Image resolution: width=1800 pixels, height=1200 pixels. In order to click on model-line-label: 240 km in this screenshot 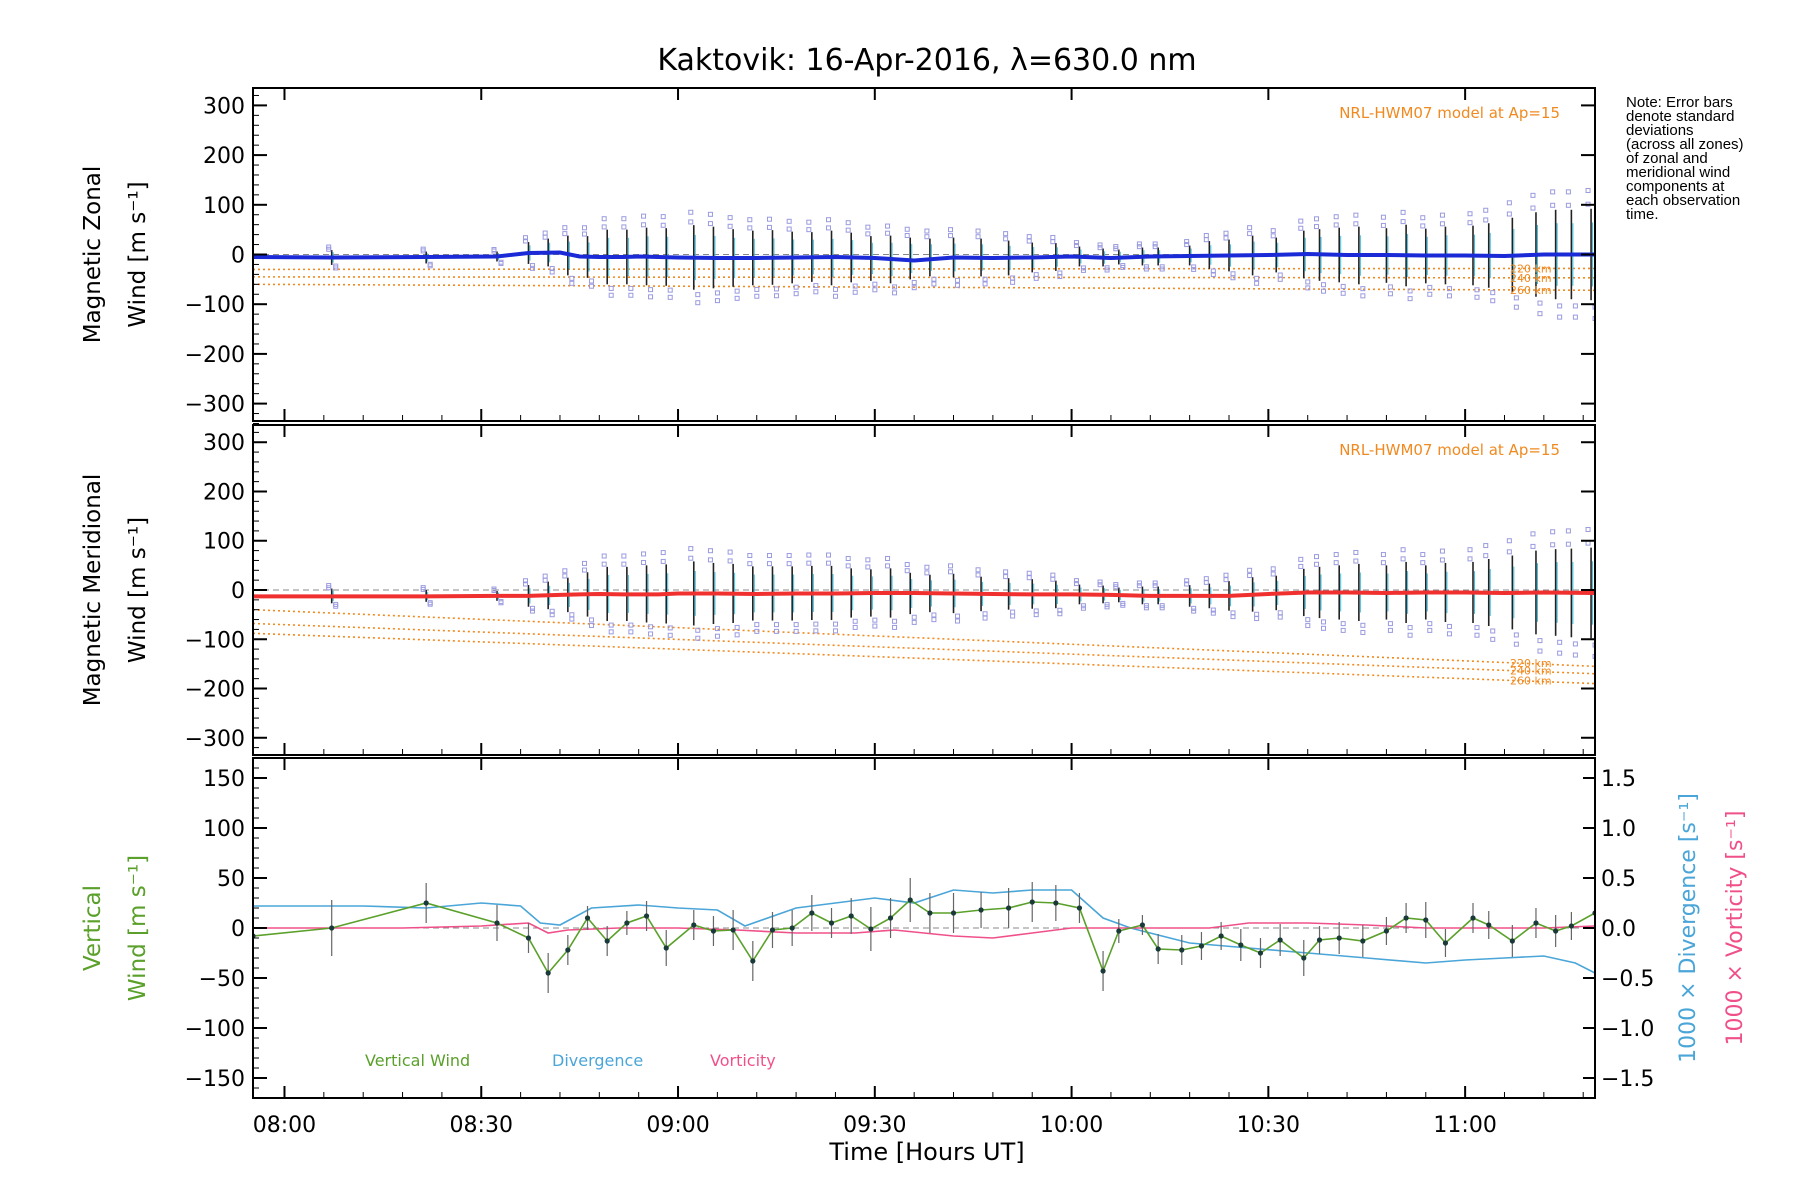, I will do `click(1531, 278)`.